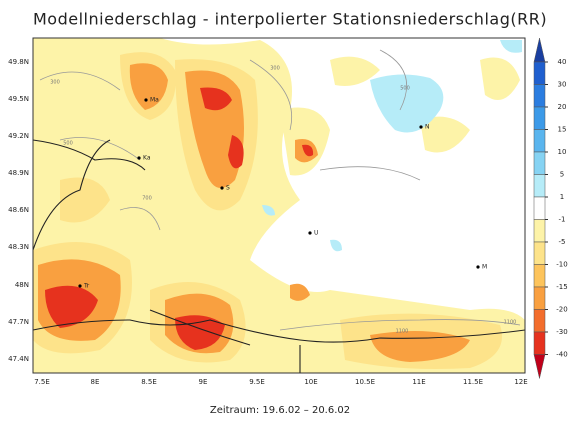  I want to click on colorbar-label: -5, so click(562, 242).